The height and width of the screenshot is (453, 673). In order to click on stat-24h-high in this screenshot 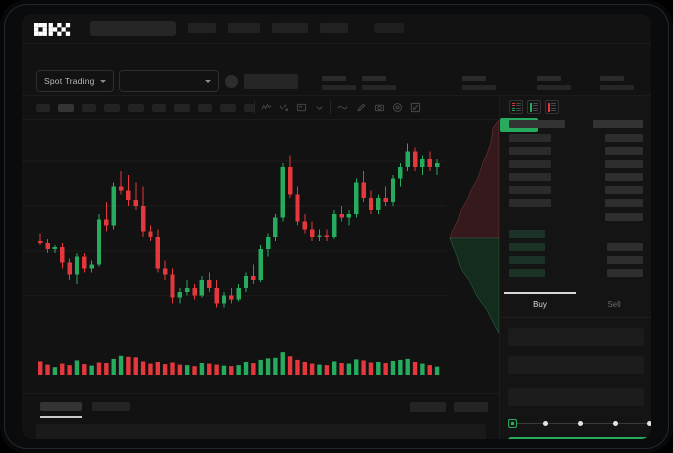, I will do `click(379, 83)`.